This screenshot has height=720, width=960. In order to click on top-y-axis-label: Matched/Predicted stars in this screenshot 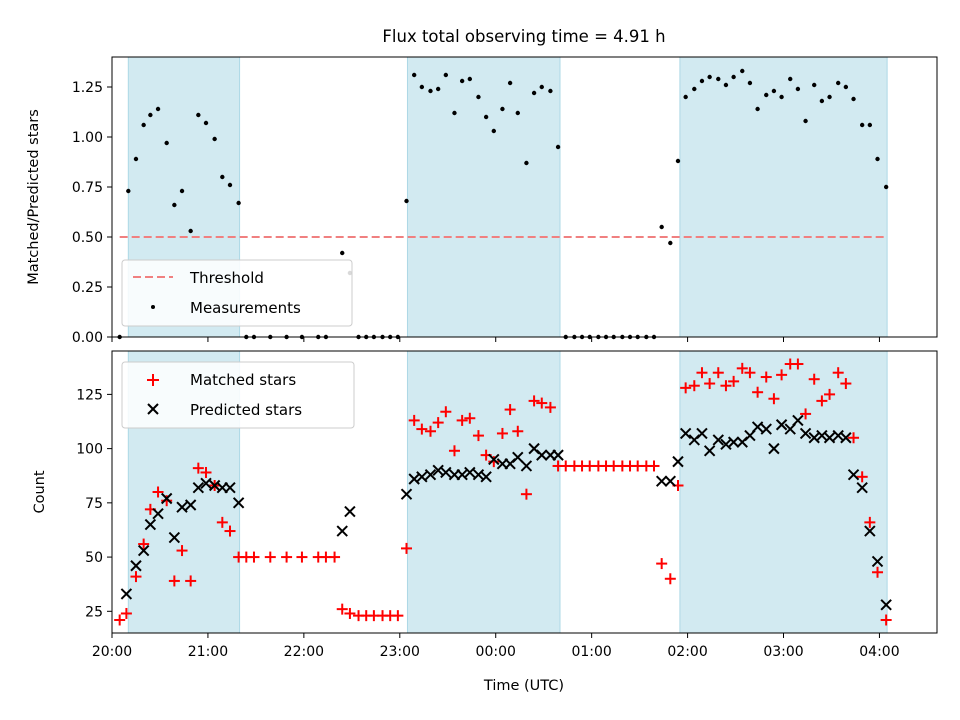, I will do `click(34, 197)`.